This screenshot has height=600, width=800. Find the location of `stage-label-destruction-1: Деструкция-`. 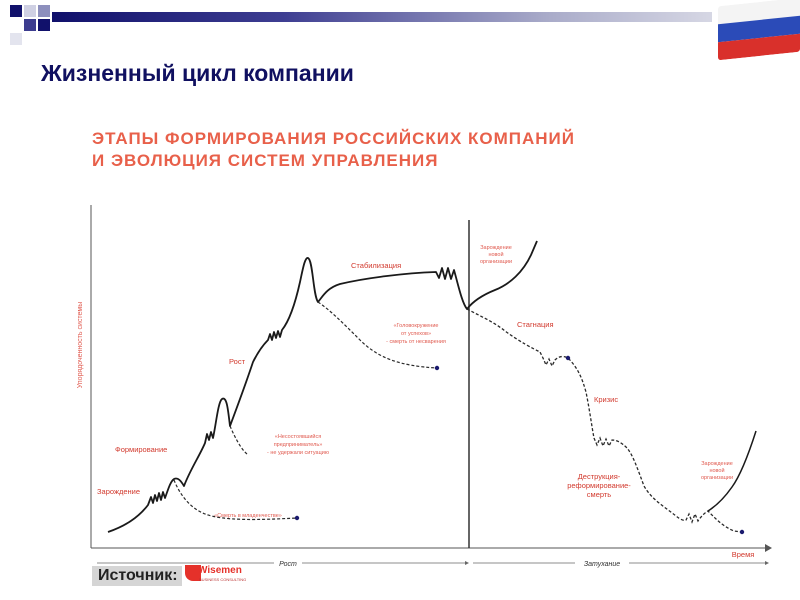

stage-label-destruction-1: Деструкция- is located at coordinates (599, 476).